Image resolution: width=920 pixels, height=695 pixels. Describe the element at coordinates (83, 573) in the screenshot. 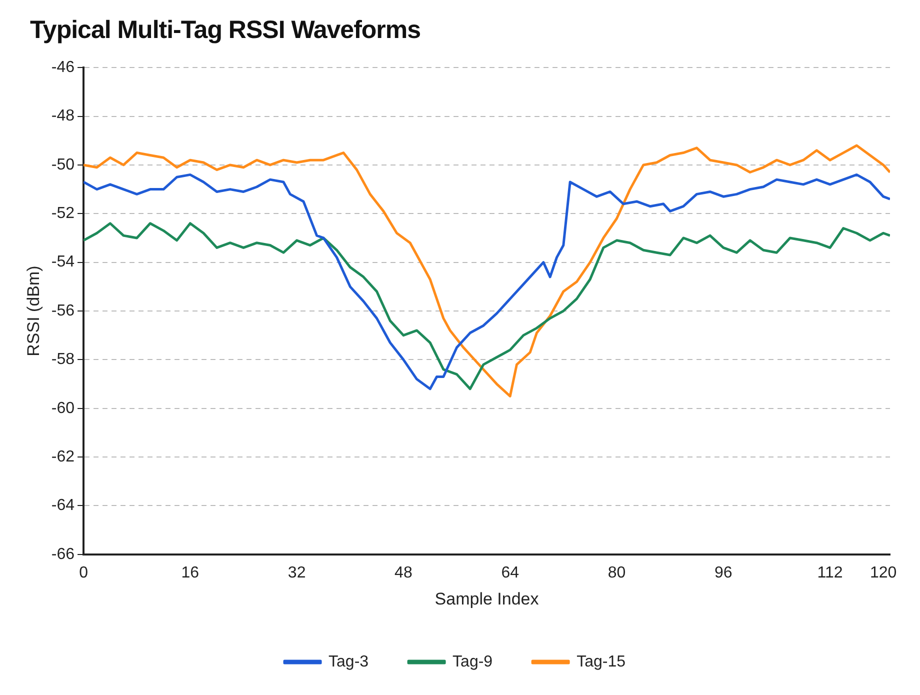

I see `x-tick-label: 0` at that location.